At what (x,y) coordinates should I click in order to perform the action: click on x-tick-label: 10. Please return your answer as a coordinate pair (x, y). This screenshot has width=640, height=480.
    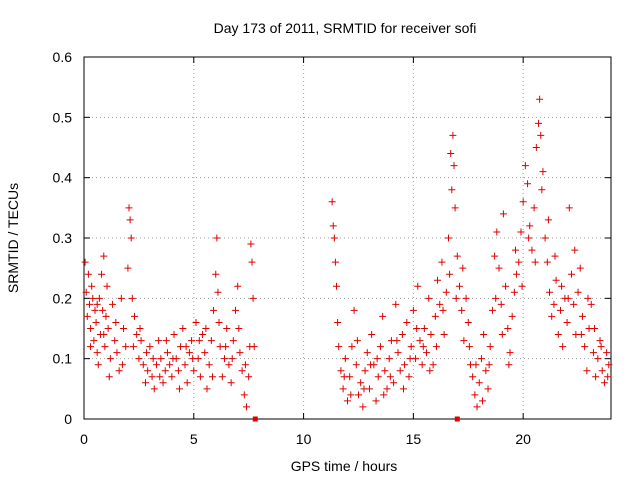
    Looking at the image, I should click on (304, 439).